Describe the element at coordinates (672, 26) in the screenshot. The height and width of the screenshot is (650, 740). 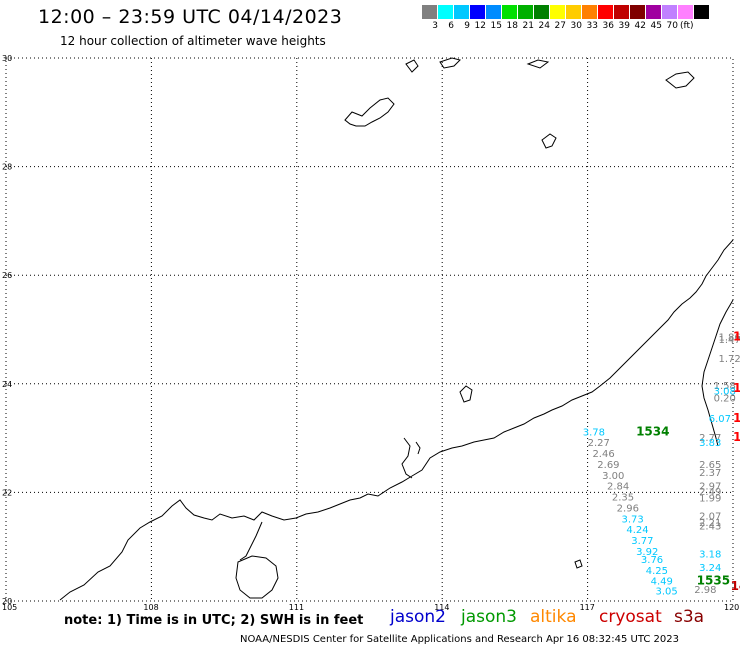
I see `color-scale-label: 70` at that location.